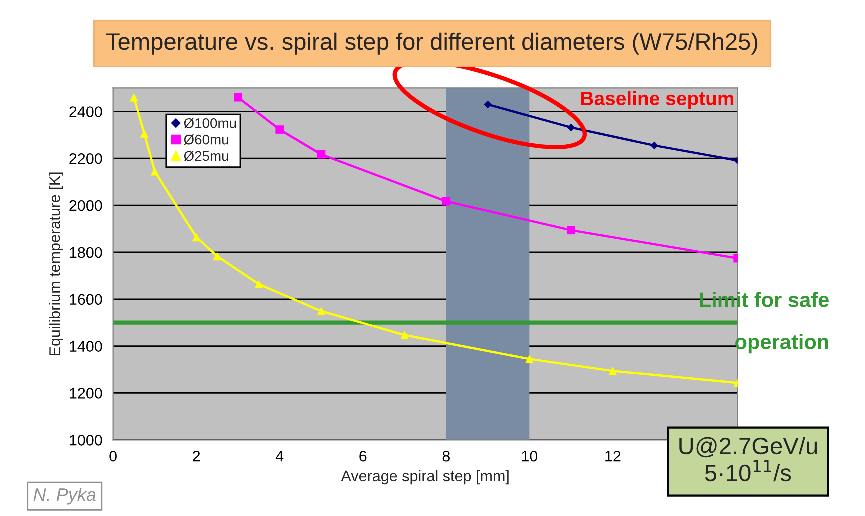  Describe the element at coordinates (56, 264) in the screenshot. I see `y-axis-title: Equilibrium temperature [K]` at that location.